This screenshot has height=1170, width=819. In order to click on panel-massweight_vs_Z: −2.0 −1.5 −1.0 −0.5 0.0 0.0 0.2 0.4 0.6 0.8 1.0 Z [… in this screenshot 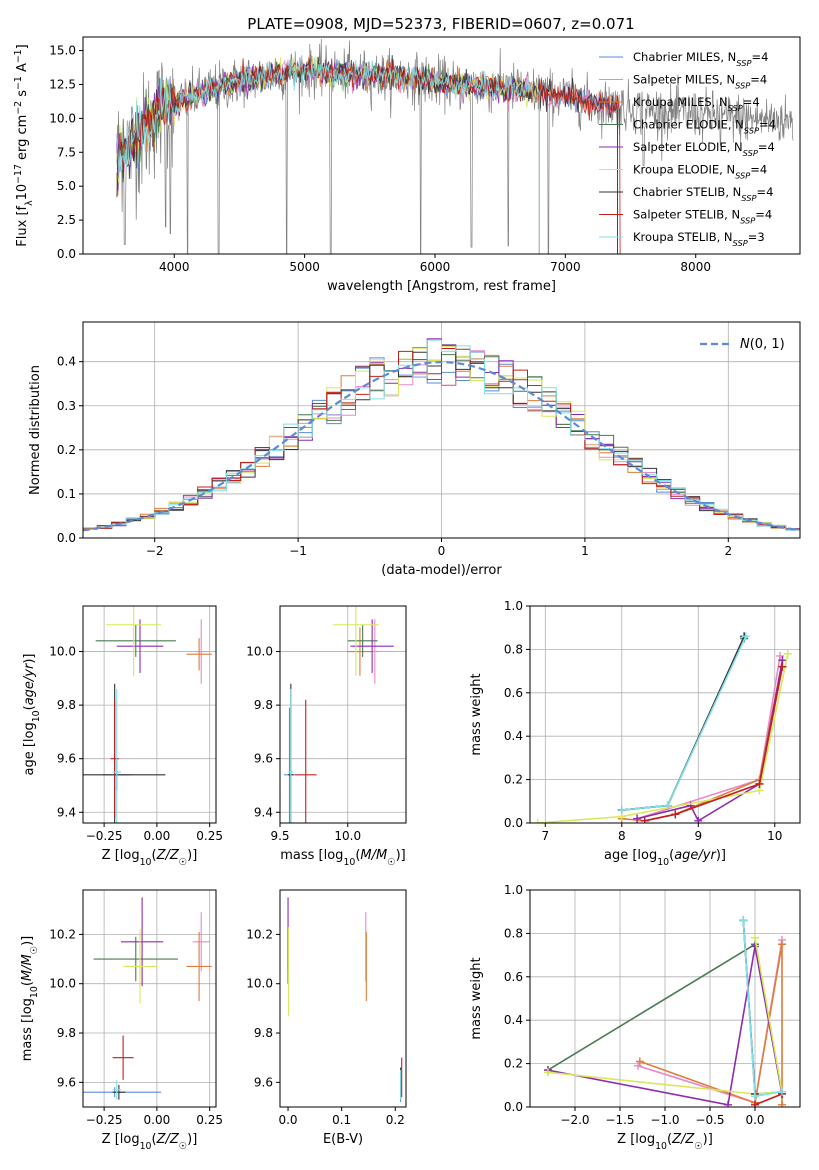, I will do `click(635, 1017)`.